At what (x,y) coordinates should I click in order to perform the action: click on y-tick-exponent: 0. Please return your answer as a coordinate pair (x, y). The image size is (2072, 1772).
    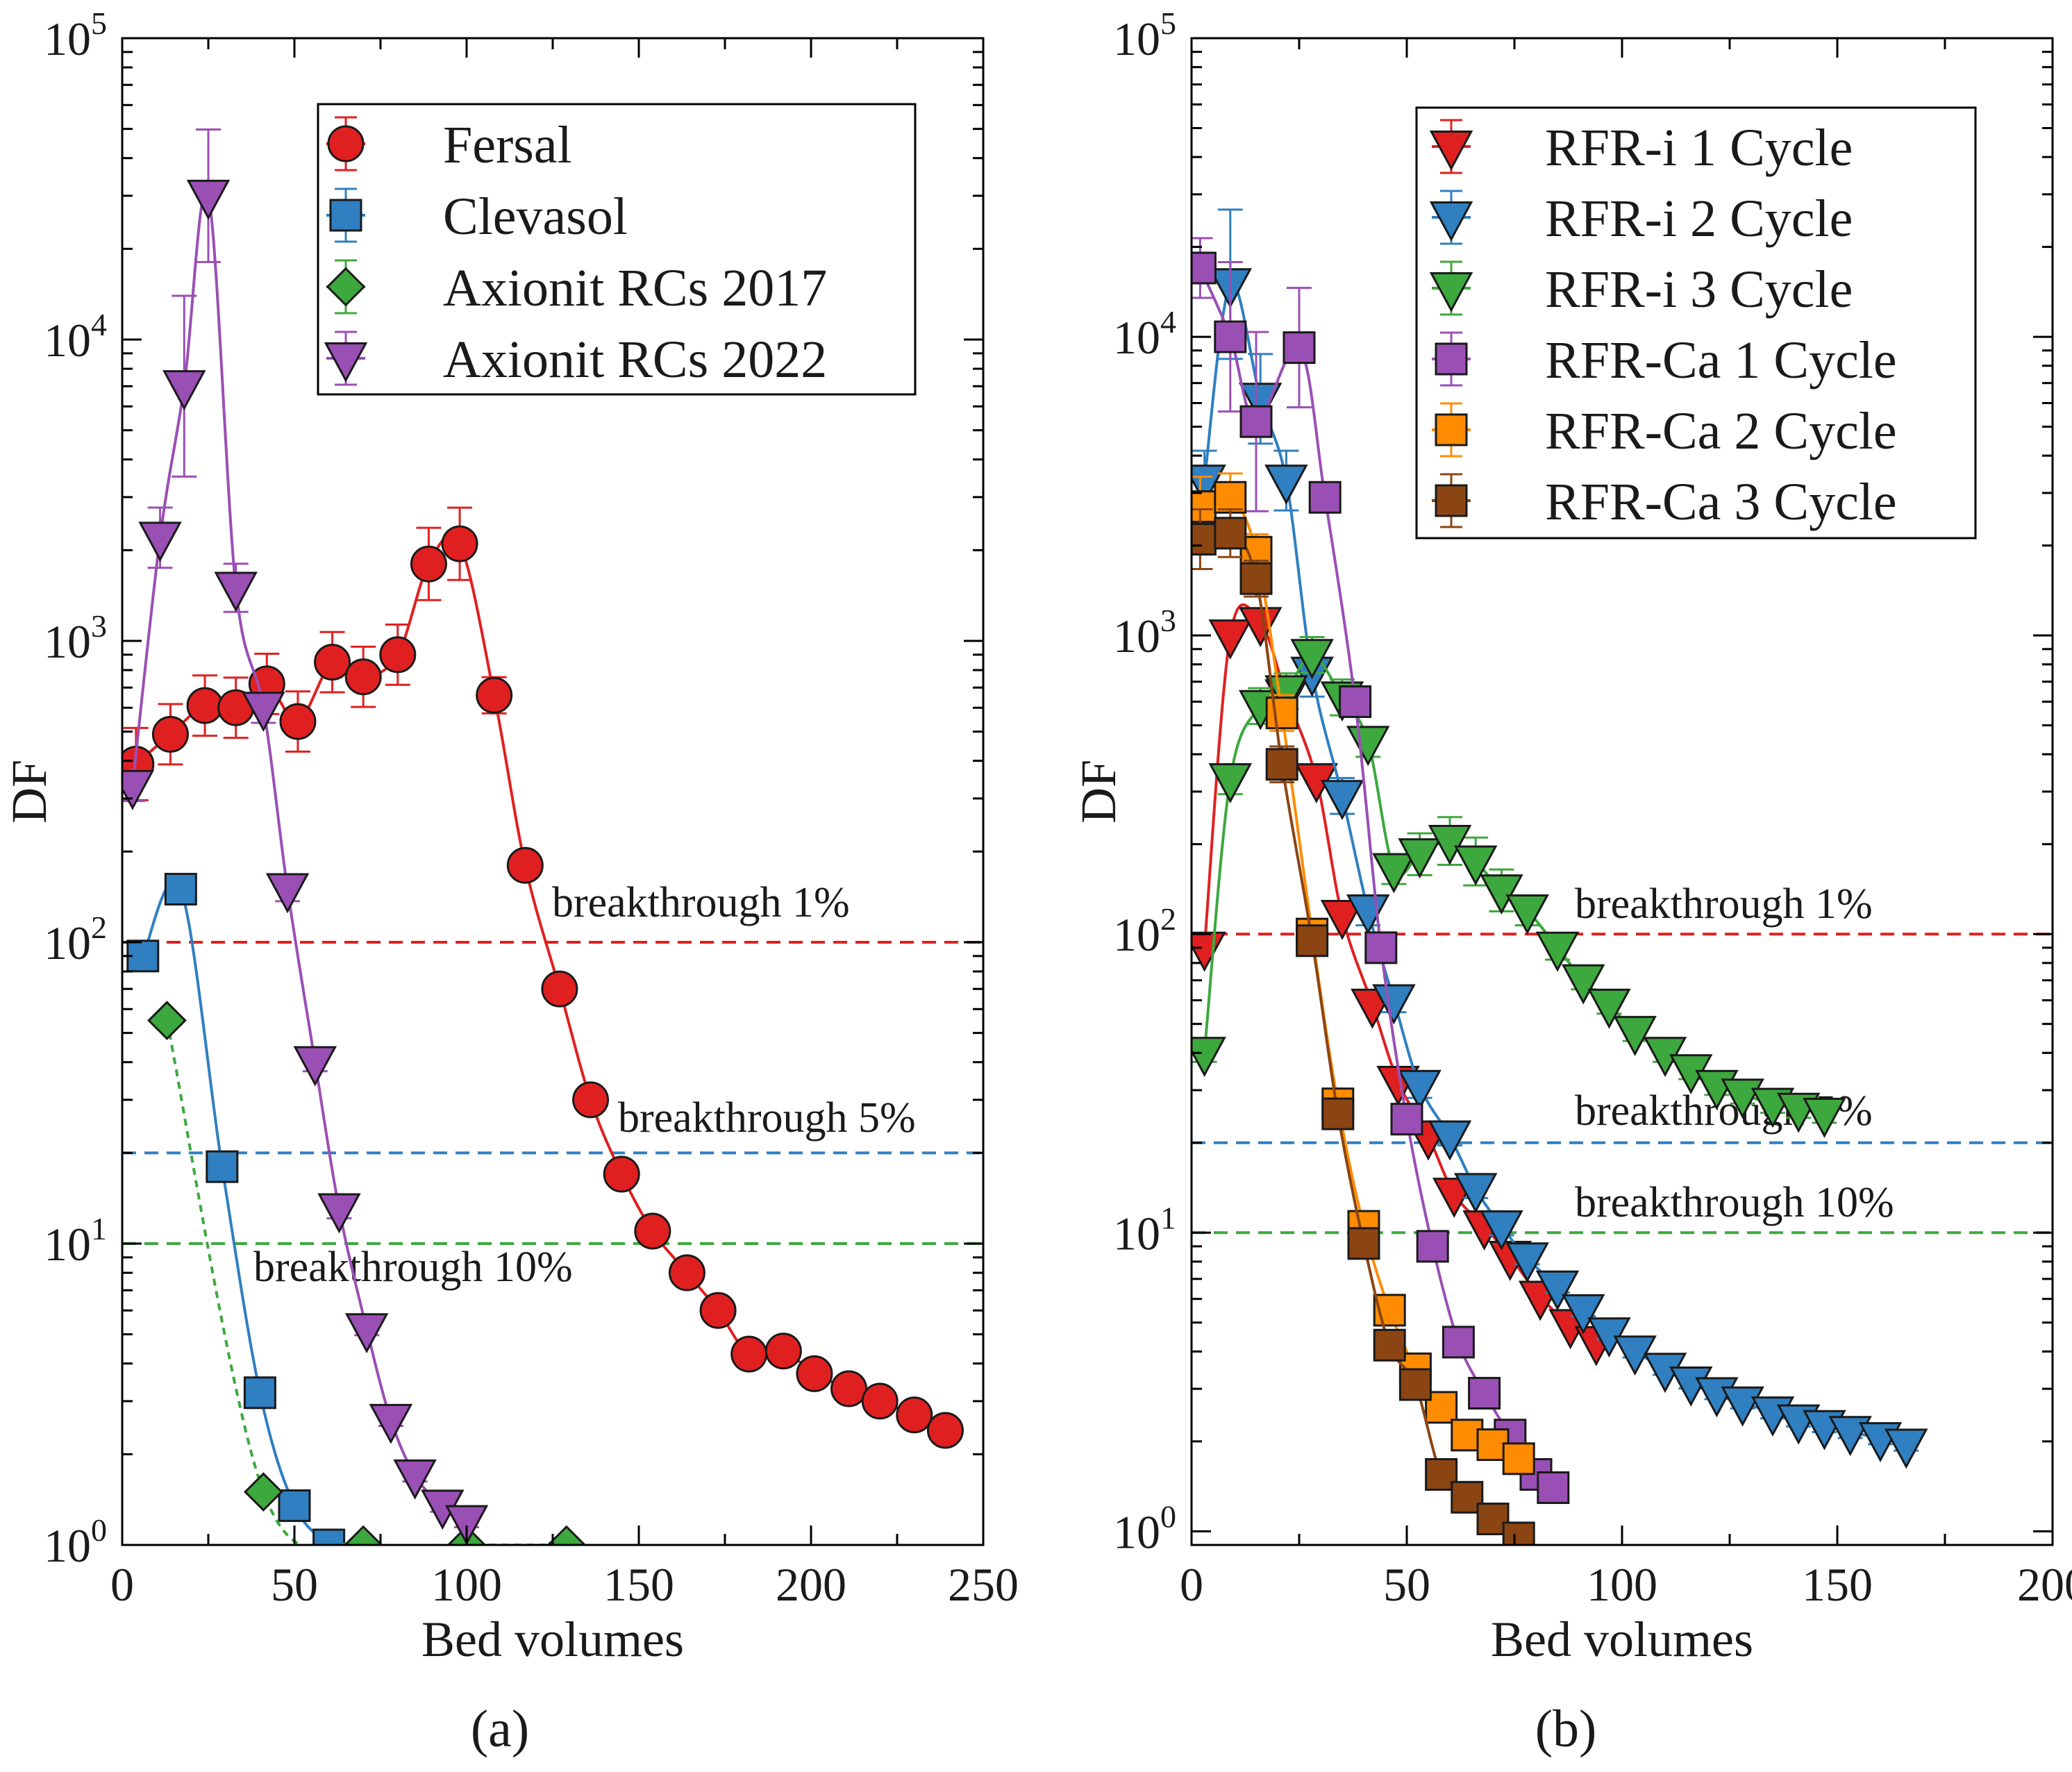
    Looking at the image, I should click on (99, 1530).